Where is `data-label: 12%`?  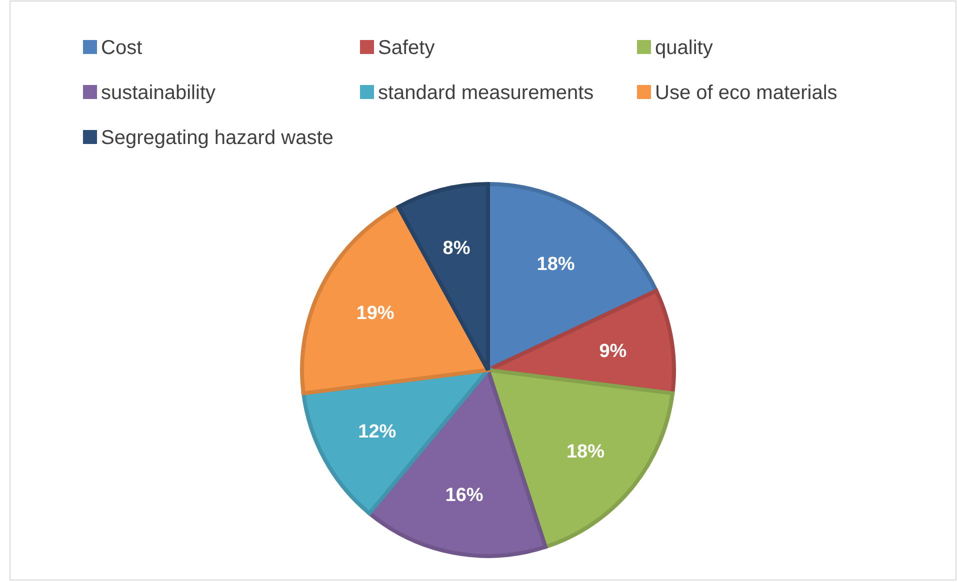
data-label: 12% is located at coordinates (377, 432).